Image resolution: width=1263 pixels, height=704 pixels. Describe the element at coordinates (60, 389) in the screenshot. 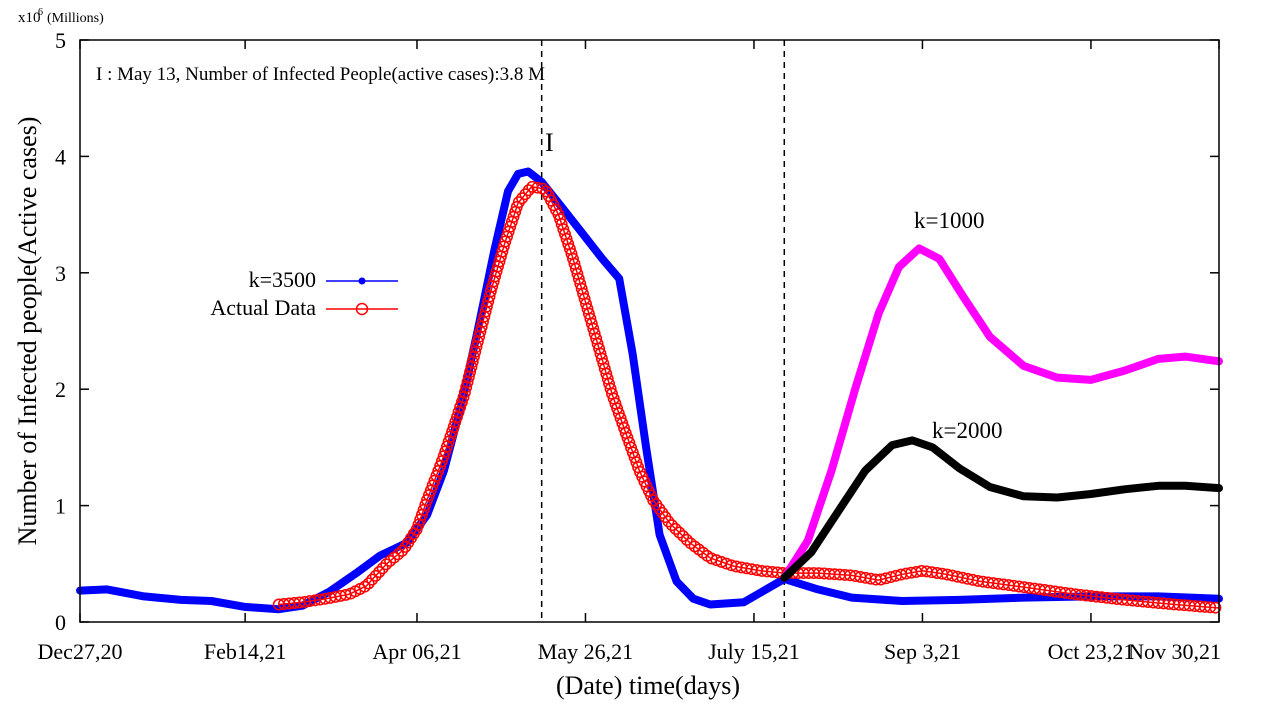

I see `y-tick-label: 2` at that location.